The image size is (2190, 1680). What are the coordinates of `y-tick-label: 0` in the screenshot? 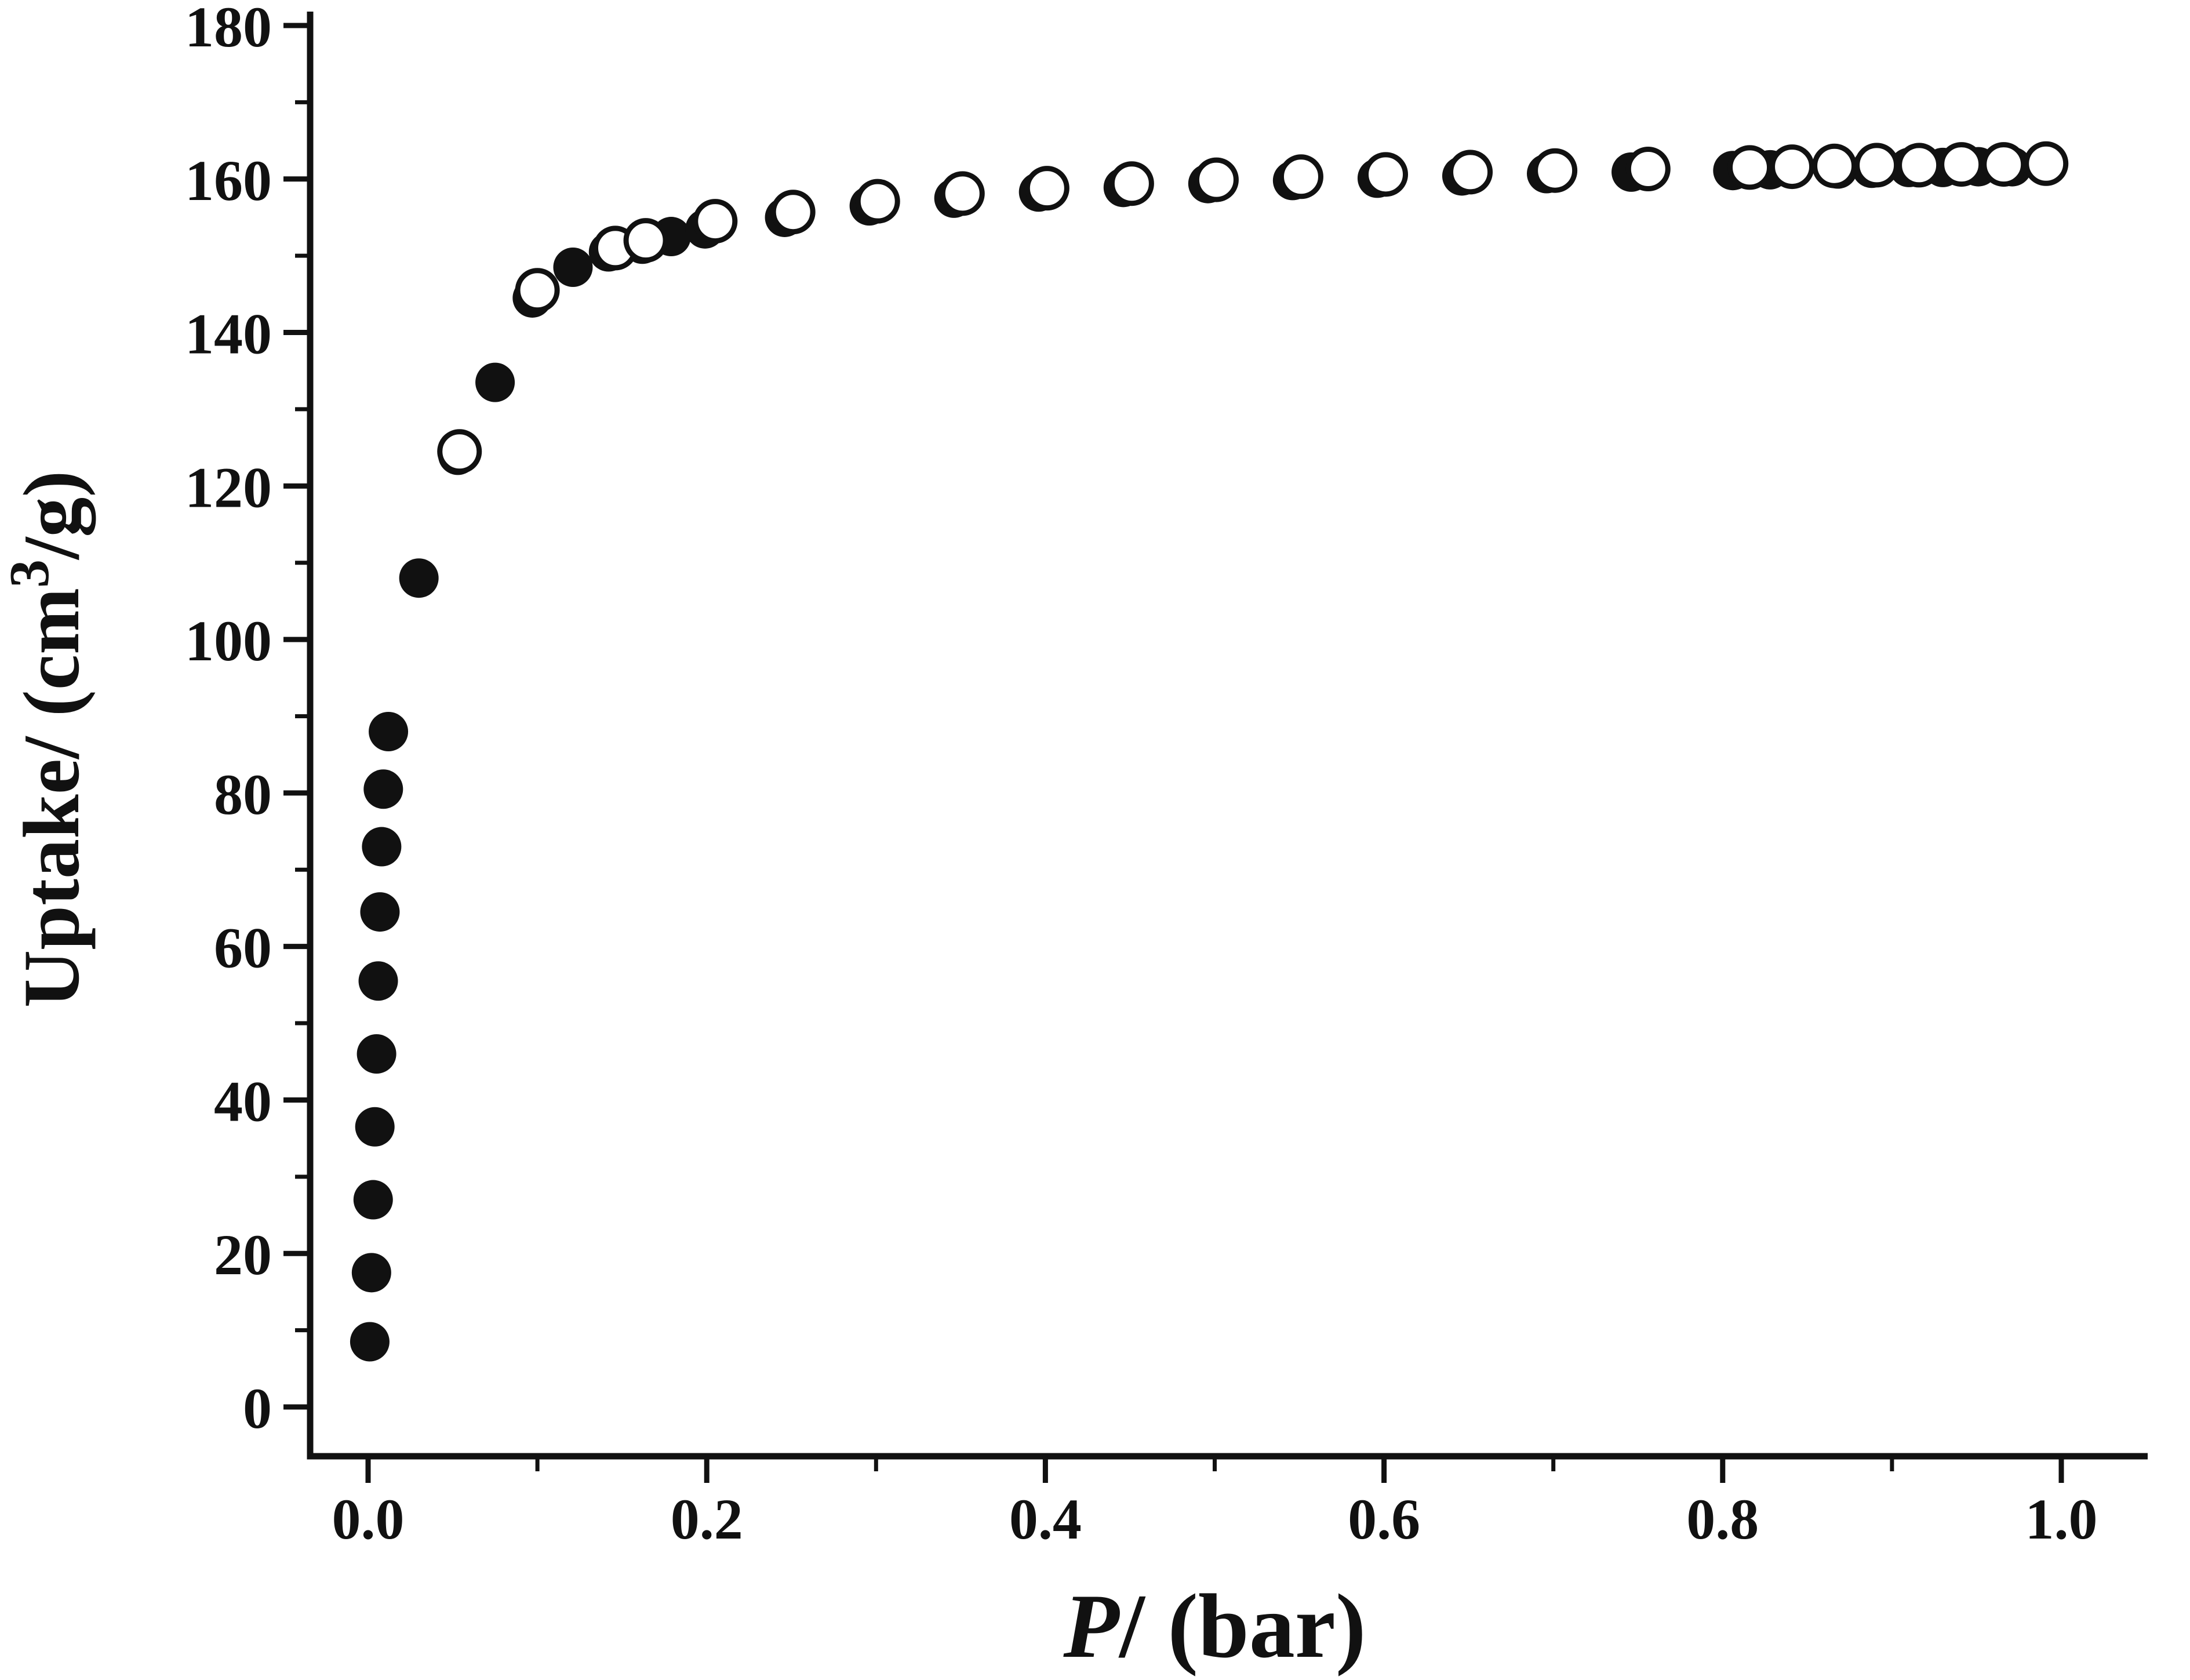 It's located at (257, 1408).